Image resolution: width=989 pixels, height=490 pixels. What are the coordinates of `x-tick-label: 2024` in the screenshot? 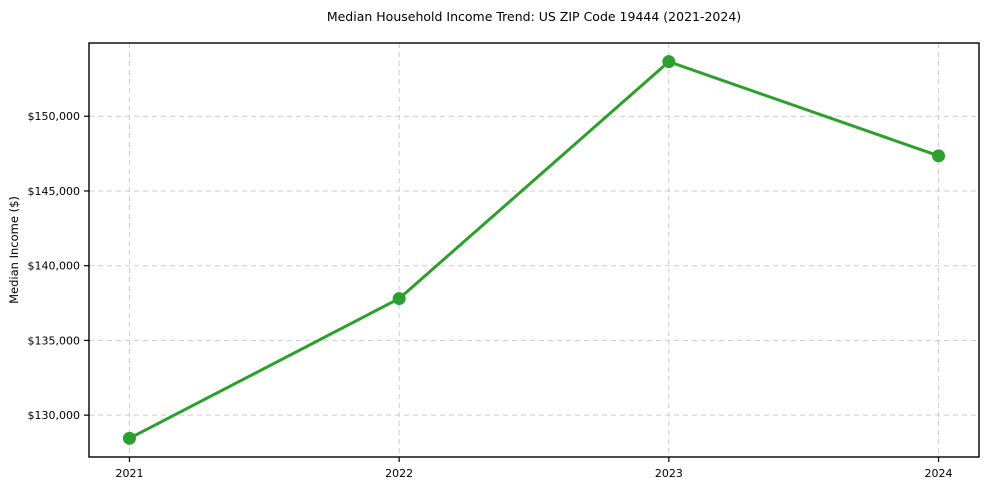 It's located at (939, 473).